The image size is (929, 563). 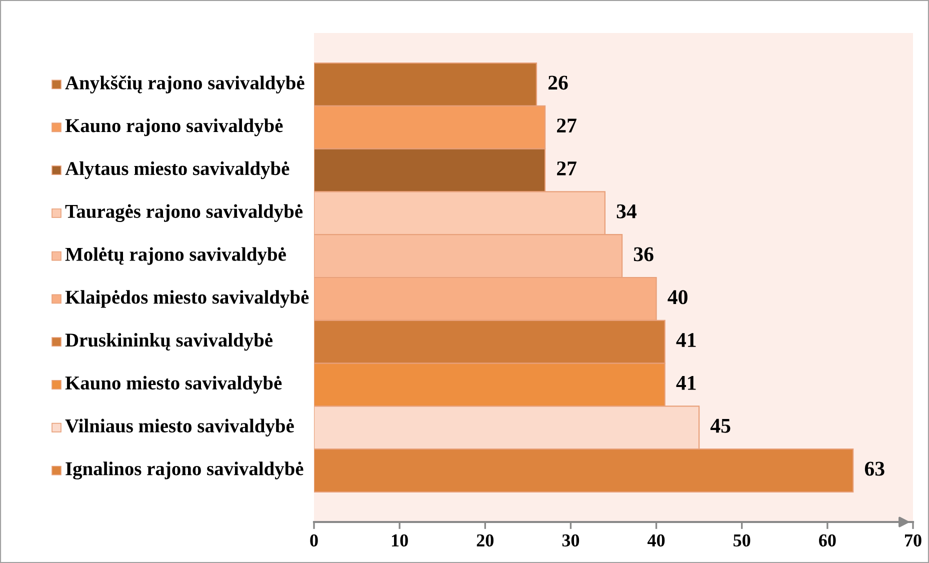 What do you see at coordinates (678, 297) in the screenshot?
I see `data-label: 40` at bounding box center [678, 297].